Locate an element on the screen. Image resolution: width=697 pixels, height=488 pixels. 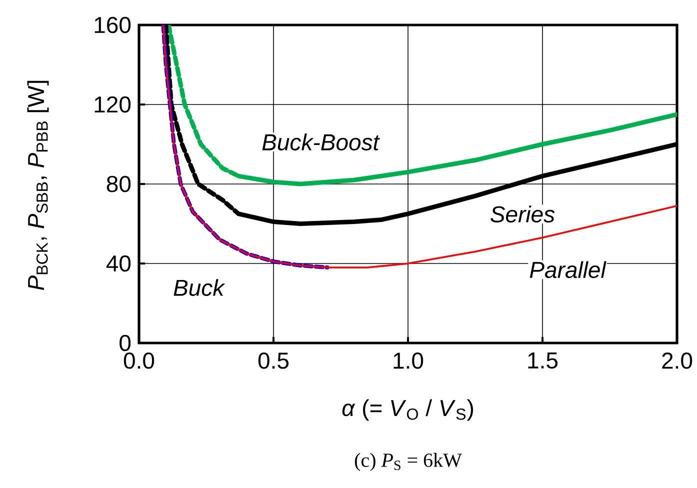
y-tick-label: 40 is located at coordinates (118, 263).